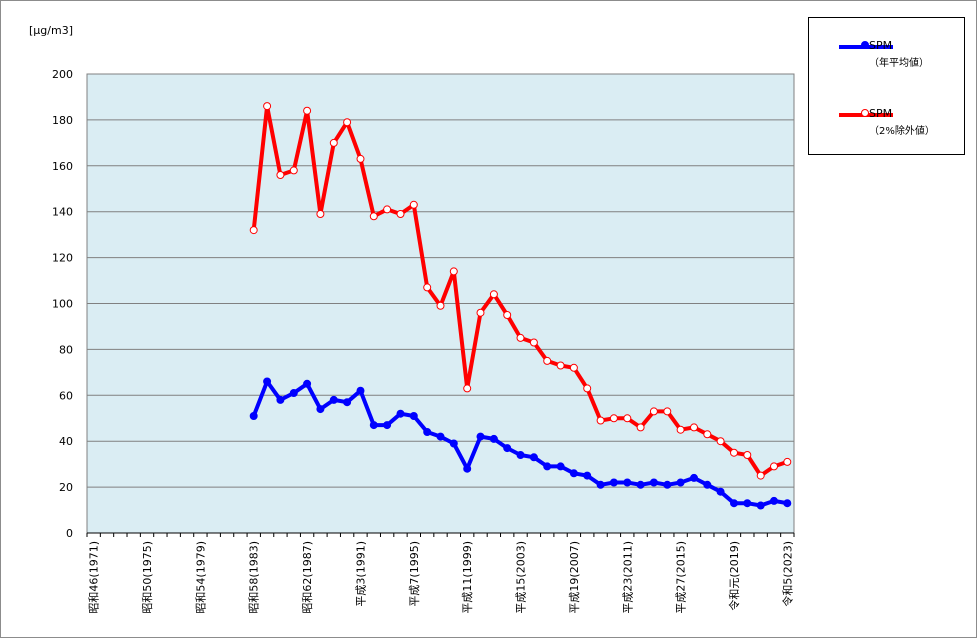  Describe the element at coordinates (51, 30) in the screenshot. I see `y-axis-unit: [μg/m3]` at that location.